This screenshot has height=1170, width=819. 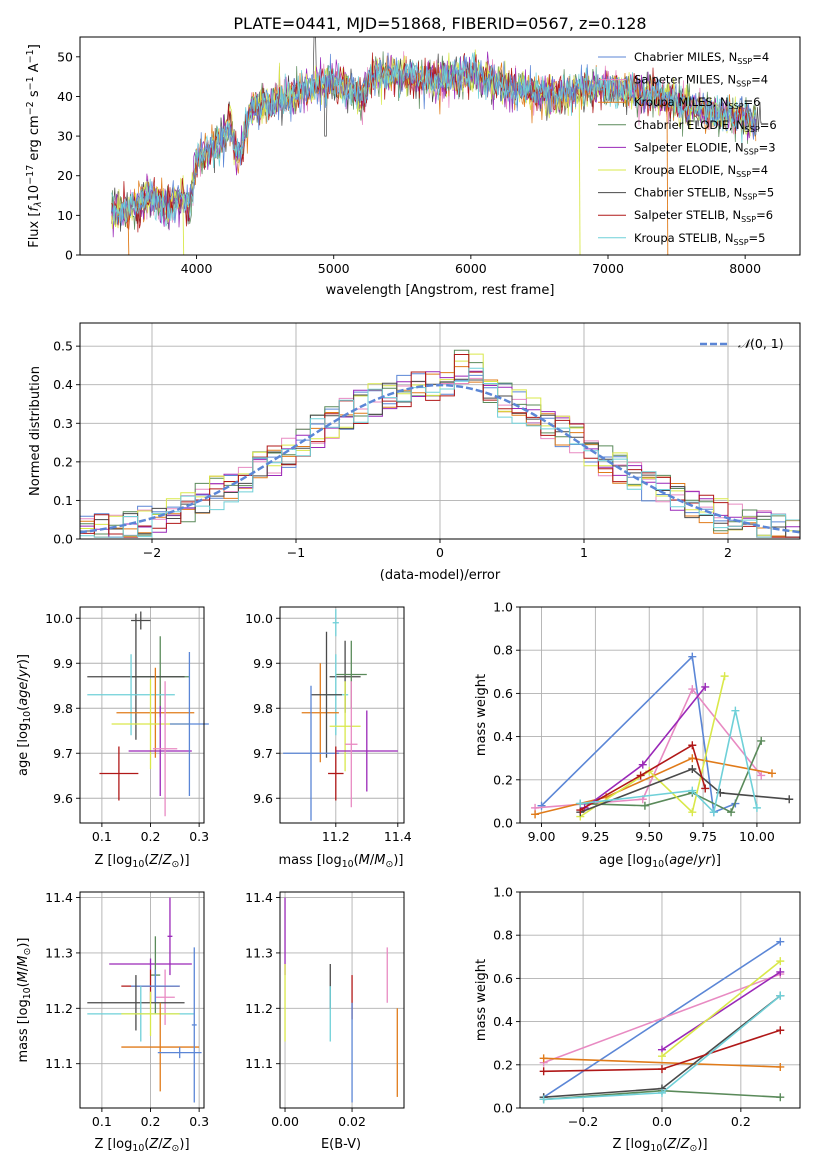 I want to click on label-part: −1, so click(x=30, y=83).